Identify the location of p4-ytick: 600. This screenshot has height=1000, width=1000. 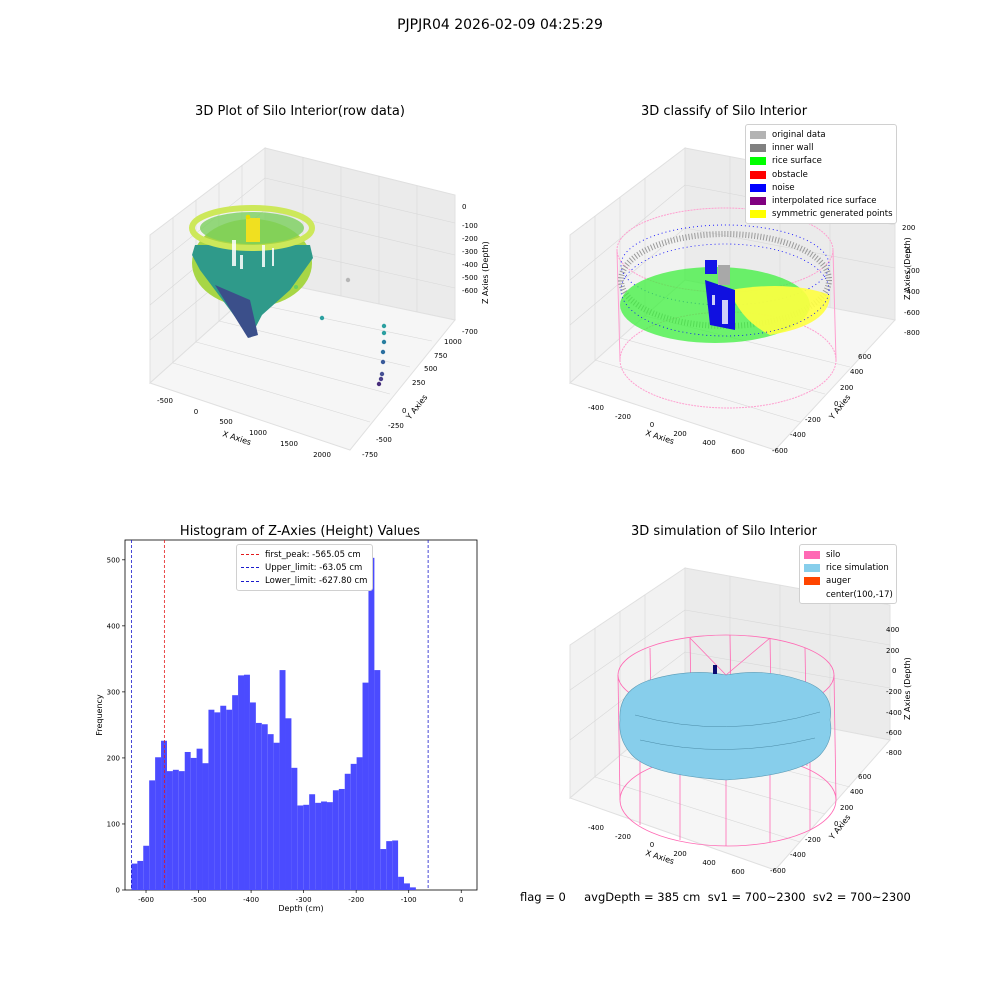
(864, 777).